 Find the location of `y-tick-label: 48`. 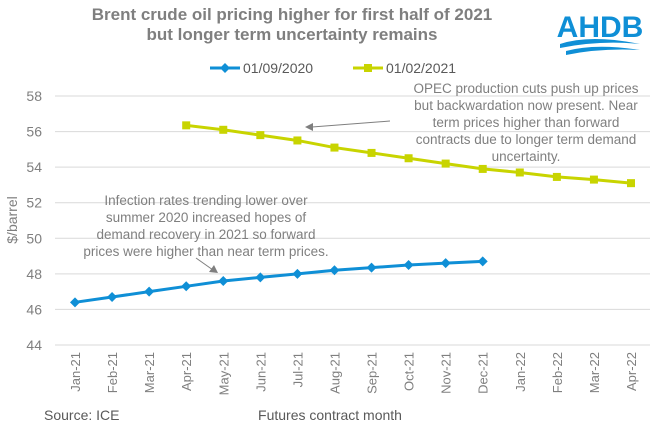

y-tick-label: 48 is located at coordinates (34, 274).